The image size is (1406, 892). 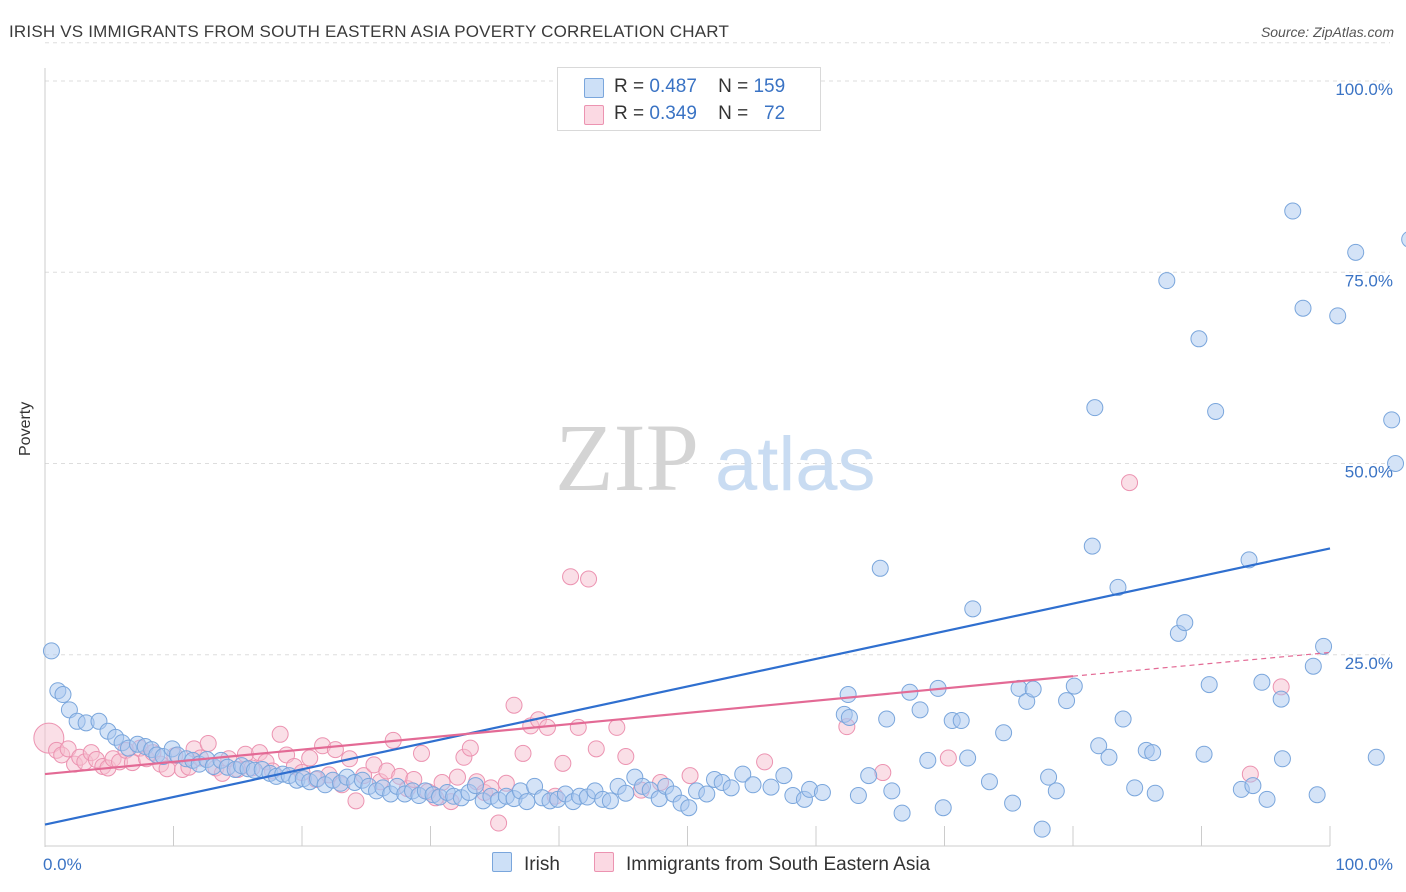 What do you see at coordinates (1369, 280) in the screenshot?
I see `y-tick-label: 75.0%` at bounding box center [1369, 280].